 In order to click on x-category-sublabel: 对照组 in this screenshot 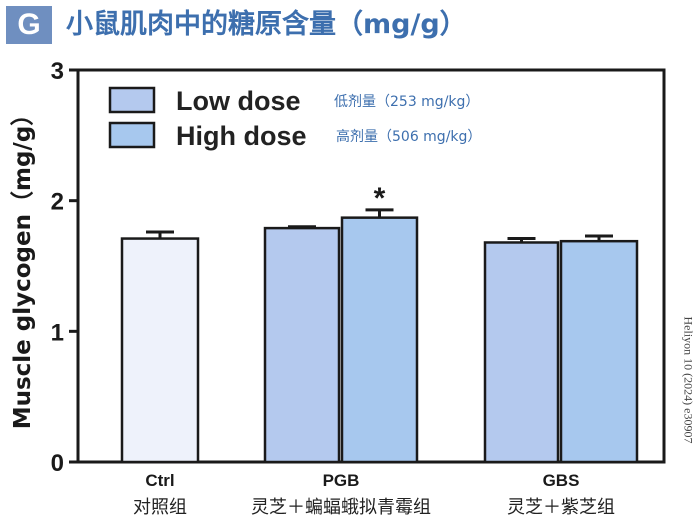, I will do `click(160, 507)`.